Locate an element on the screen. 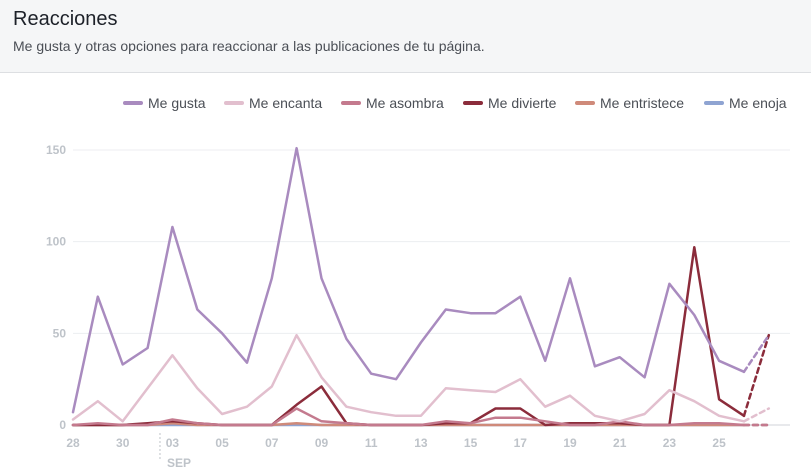 Image resolution: width=811 pixels, height=476 pixels. legend-label: Me asombra is located at coordinates (405, 103).